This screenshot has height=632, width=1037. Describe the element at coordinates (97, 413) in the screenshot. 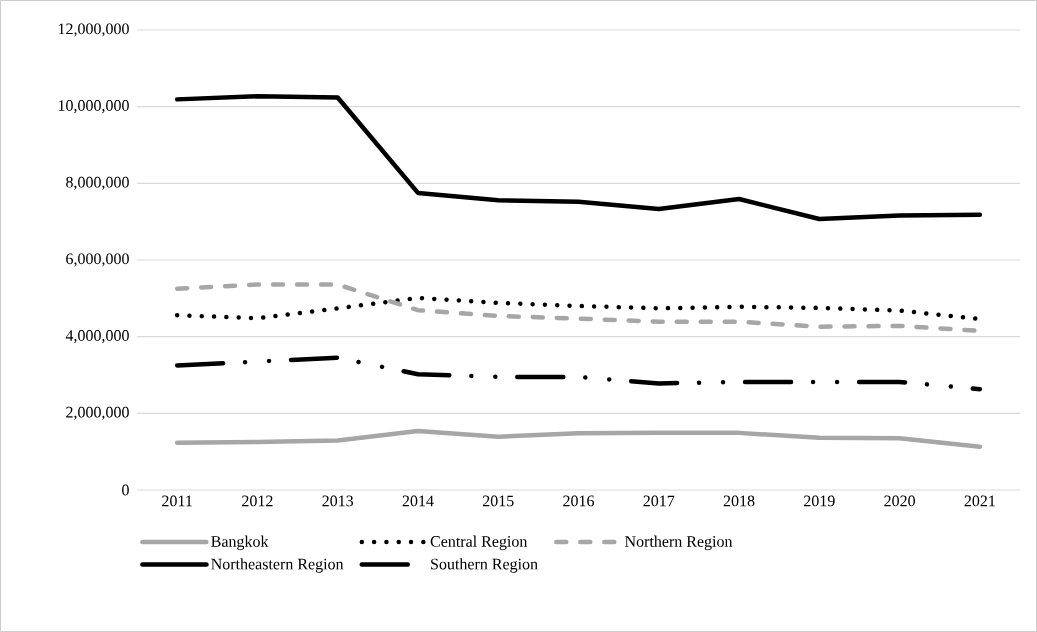

I see `y-tick-label: 2,000,000` at that location.